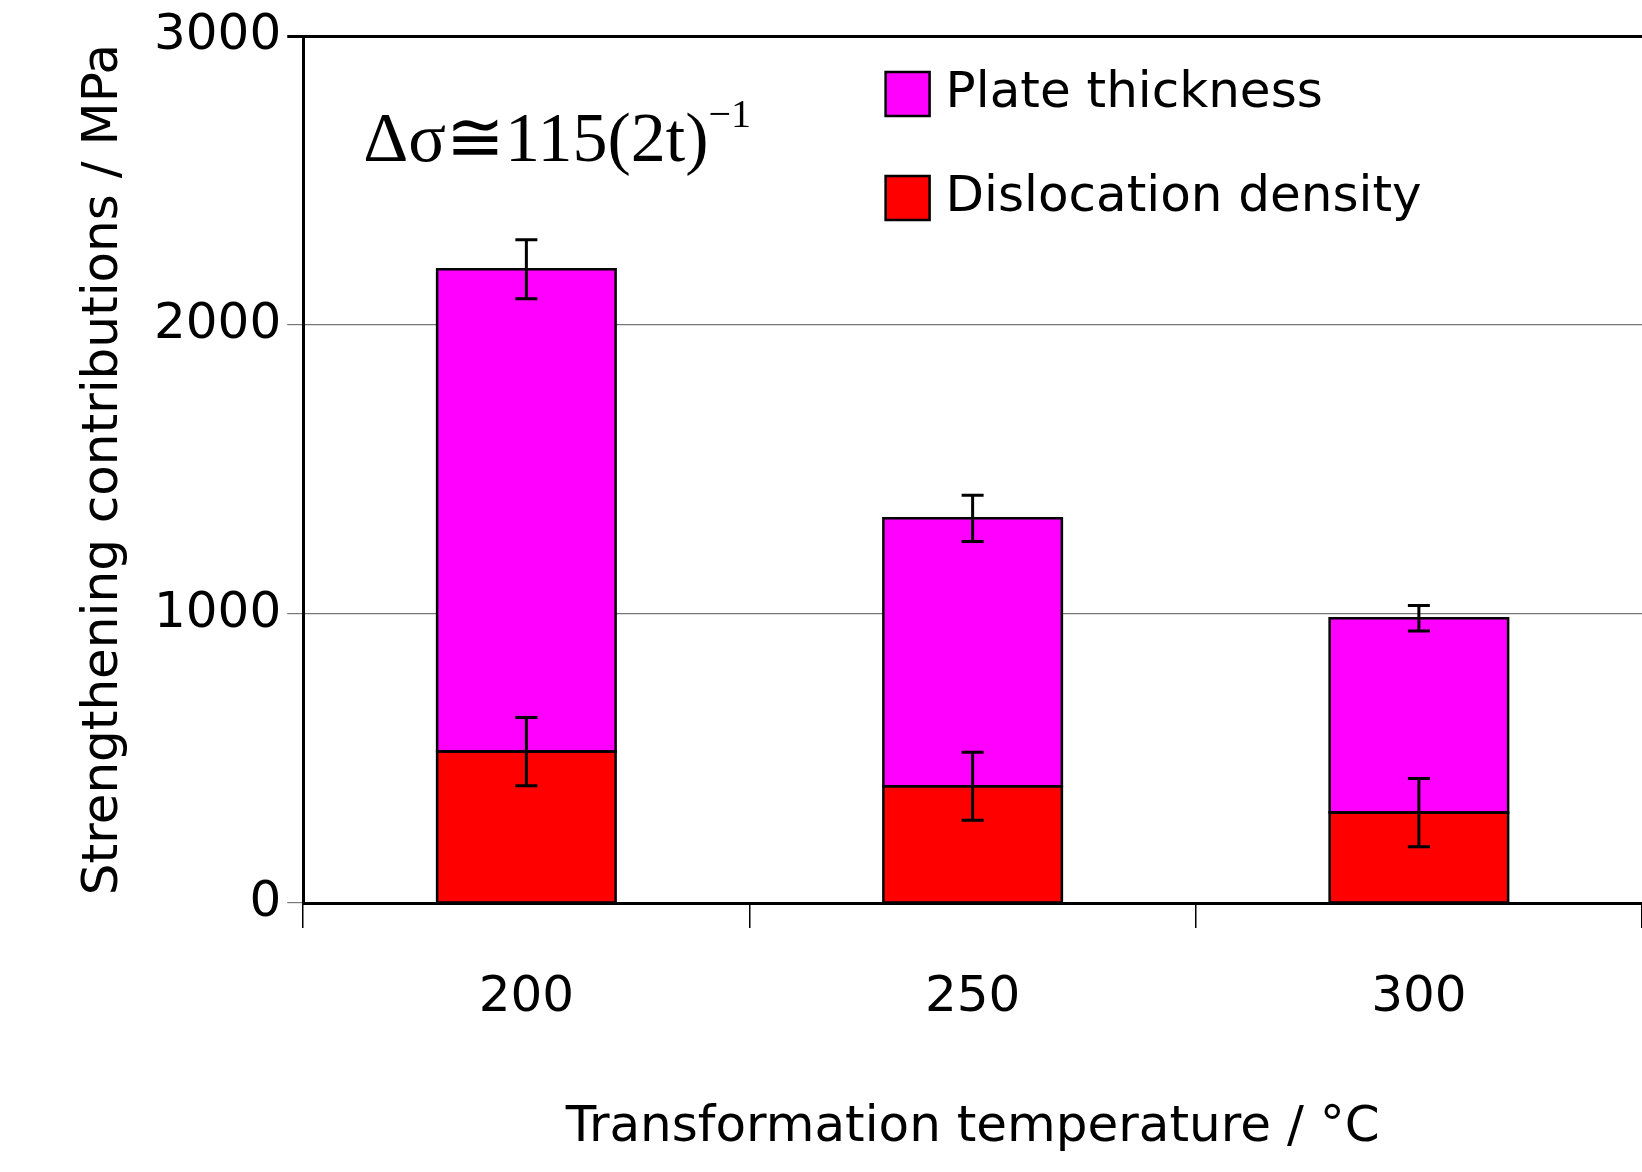 This screenshot has width=1642, height=1172. I want to click on x-tick-label: 200, so click(526, 993).